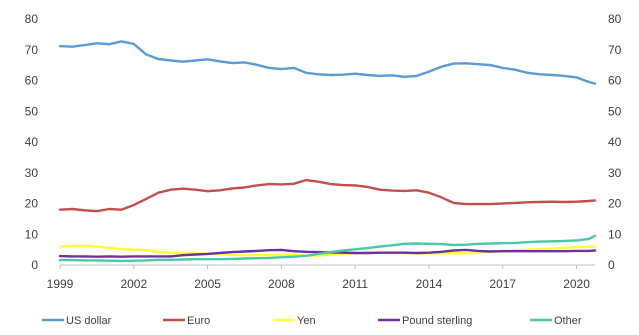  What do you see at coordinates (568, 321) in the screenshot?
I see `legend-label-other: Other` at bounding box center [568, 321].